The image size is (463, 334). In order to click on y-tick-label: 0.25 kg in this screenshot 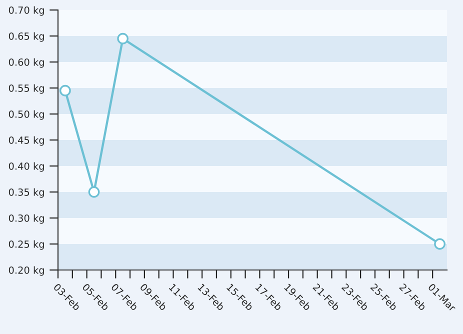, I will do `click(26, 245)`.